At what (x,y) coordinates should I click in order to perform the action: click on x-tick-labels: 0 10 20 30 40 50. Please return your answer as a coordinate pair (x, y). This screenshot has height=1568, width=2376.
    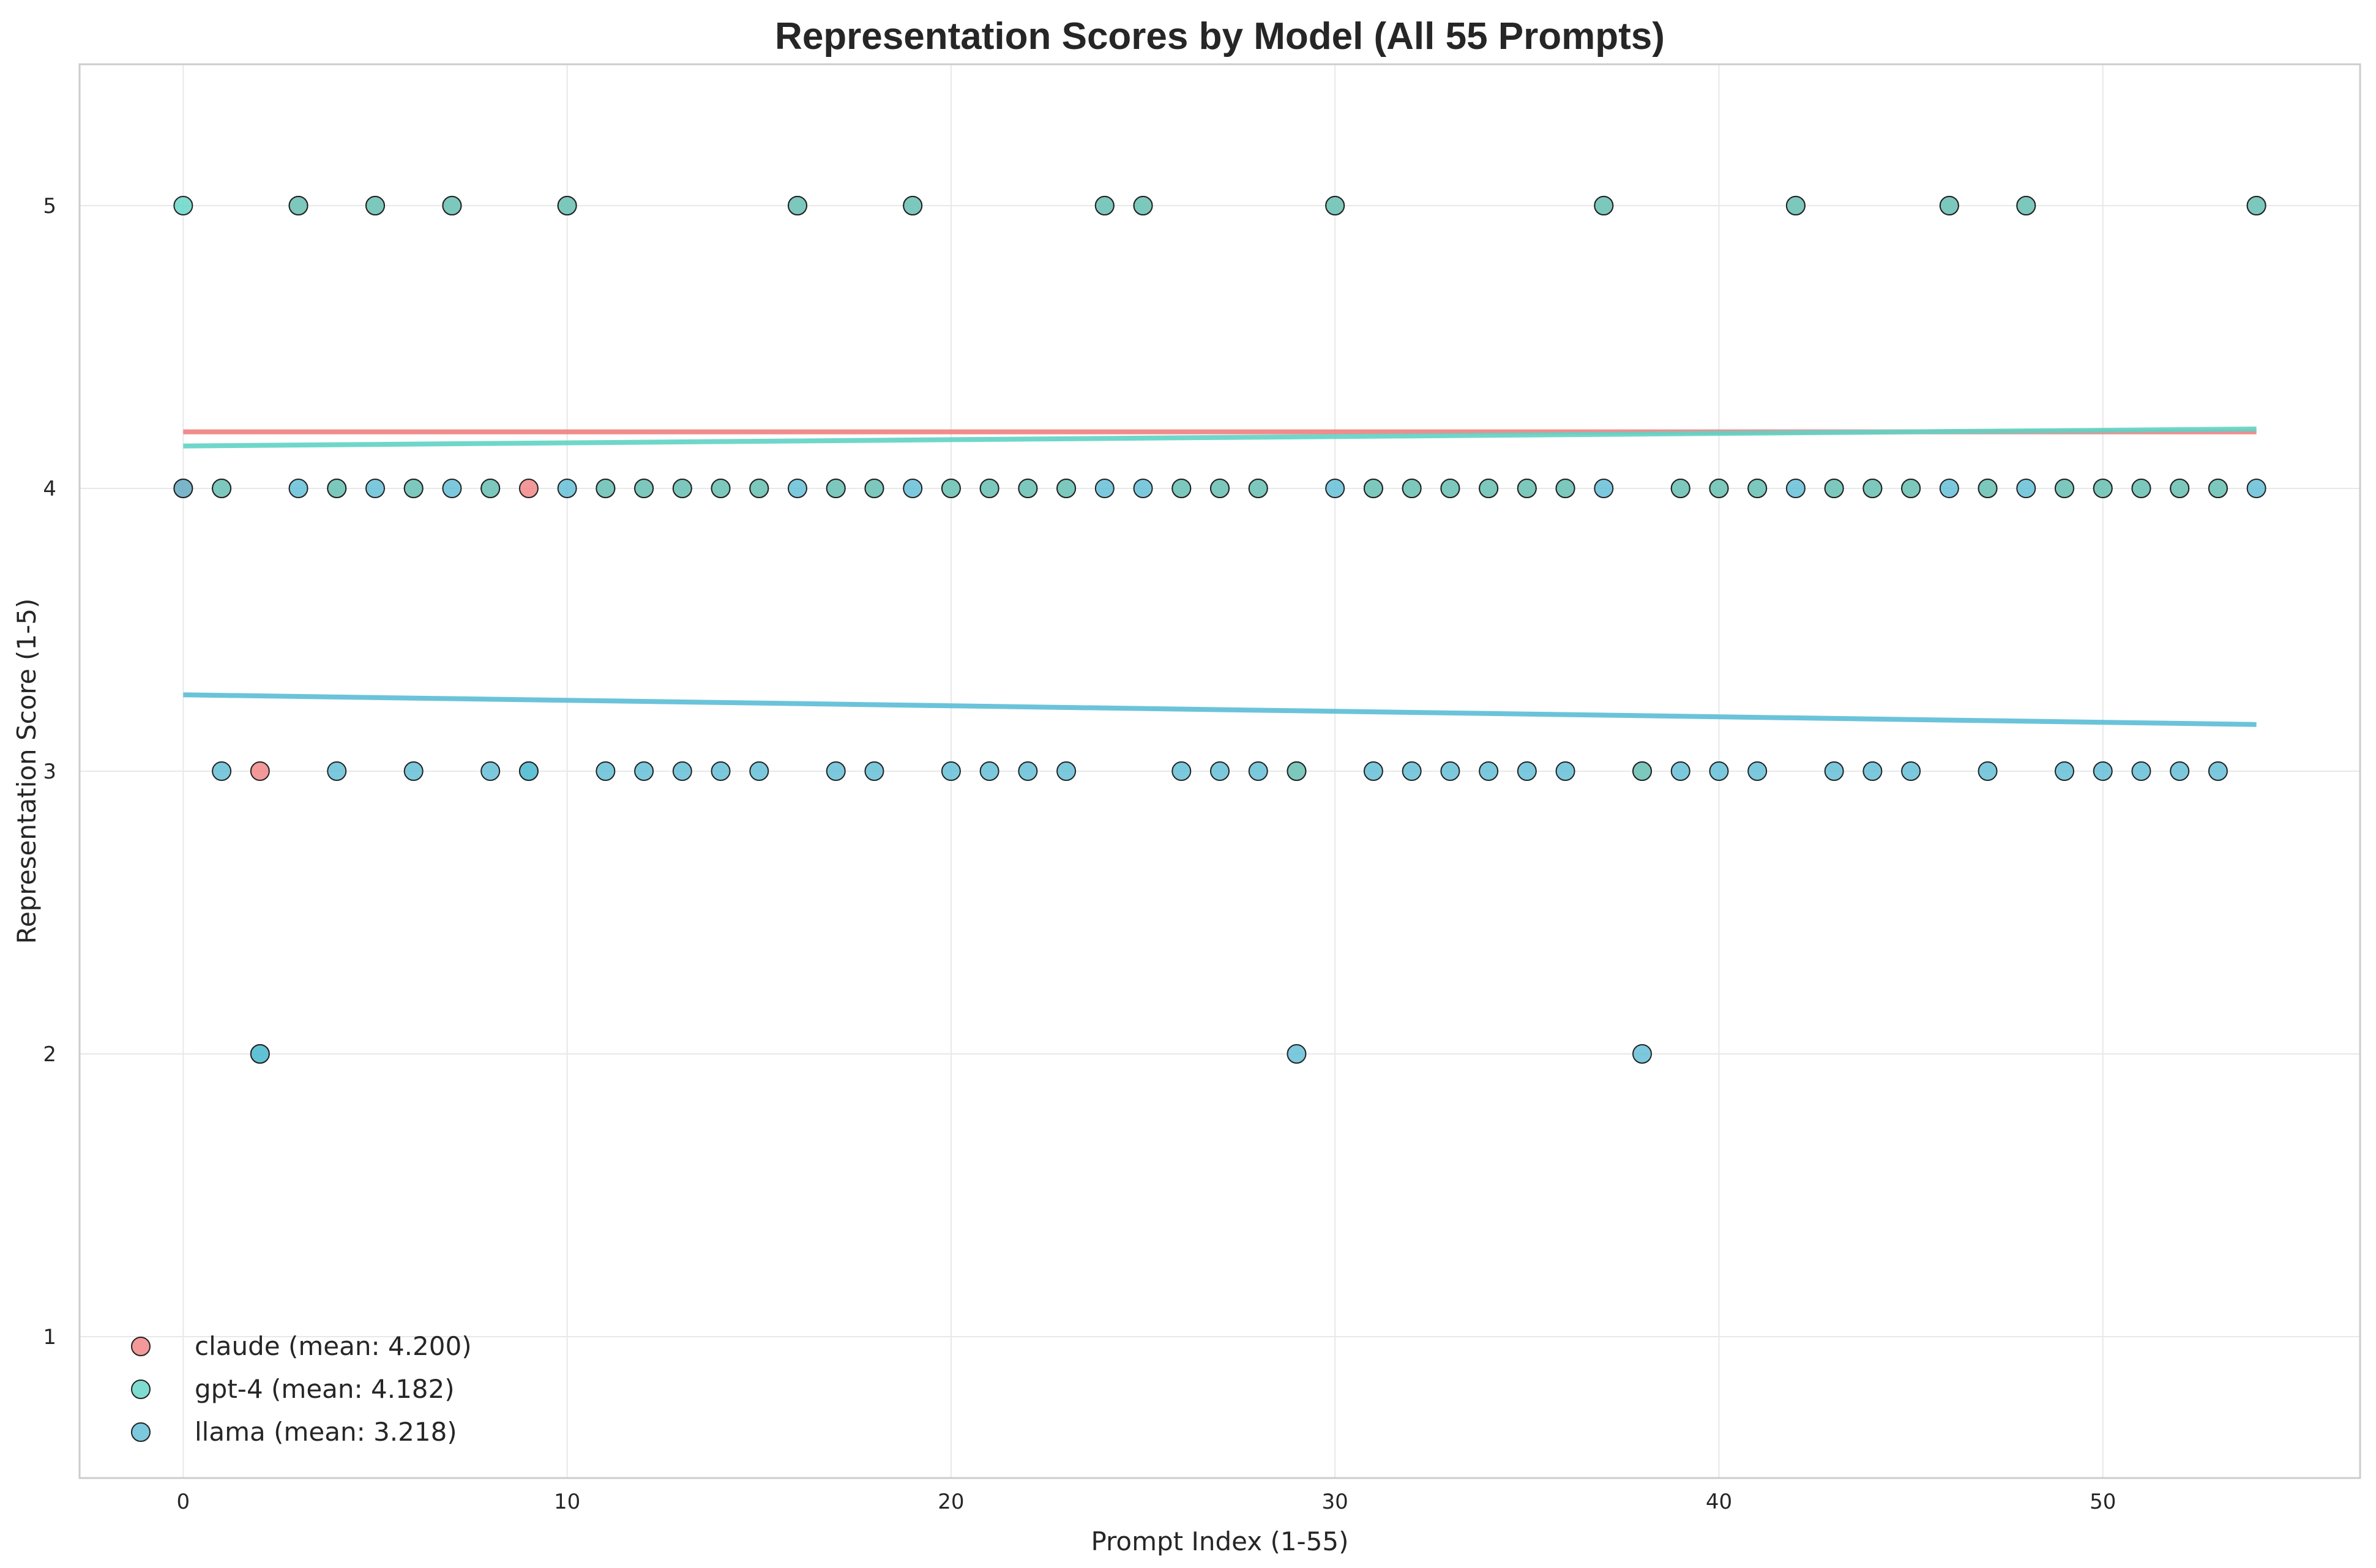
    Looking at the image, I should click on (1146, 1502).